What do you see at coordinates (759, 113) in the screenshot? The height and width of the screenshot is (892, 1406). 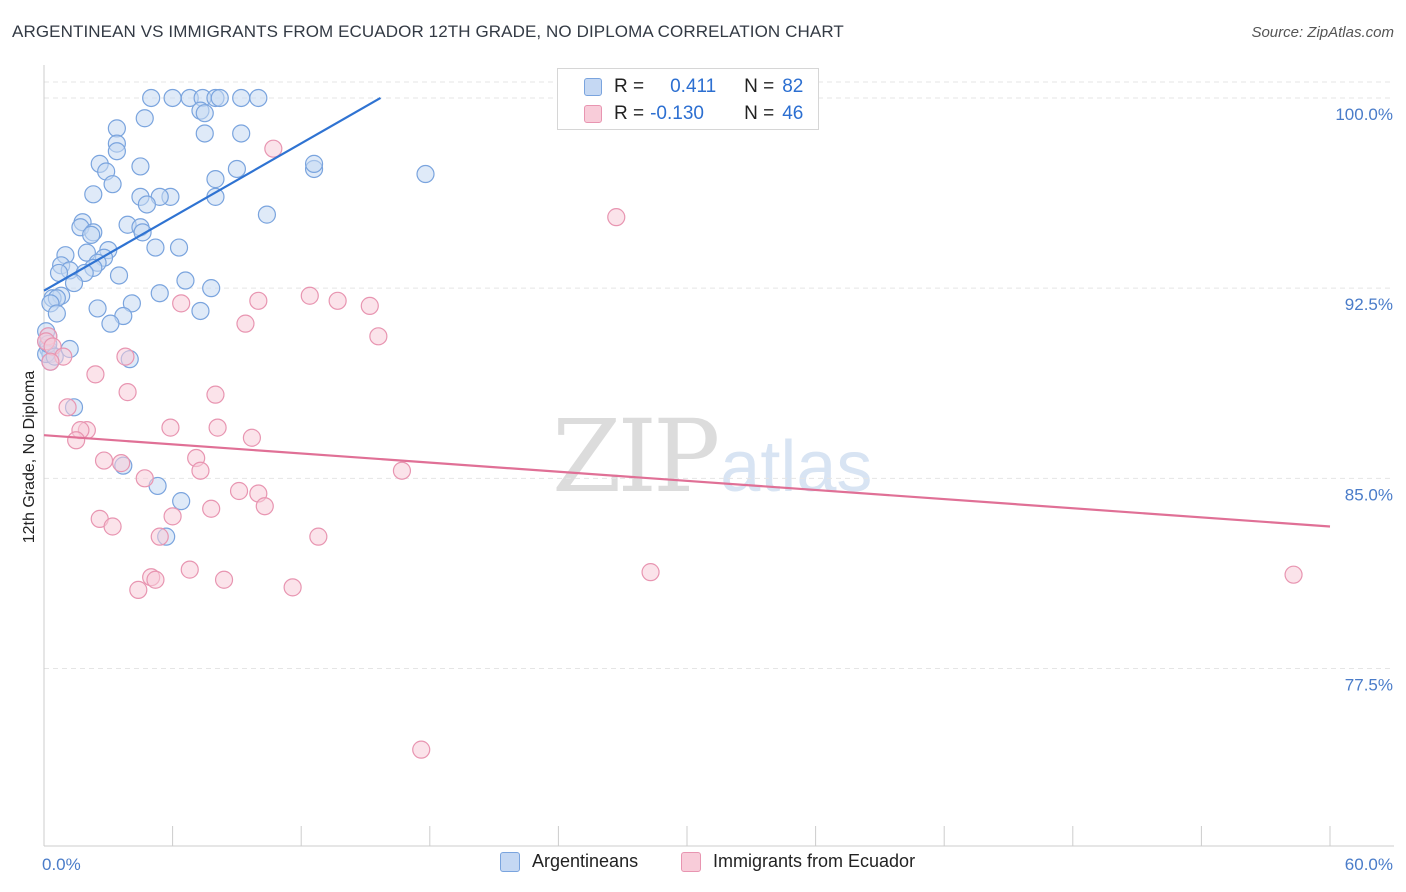 I see `n-label-ecuador: N =` at bounding box center [759, 113].